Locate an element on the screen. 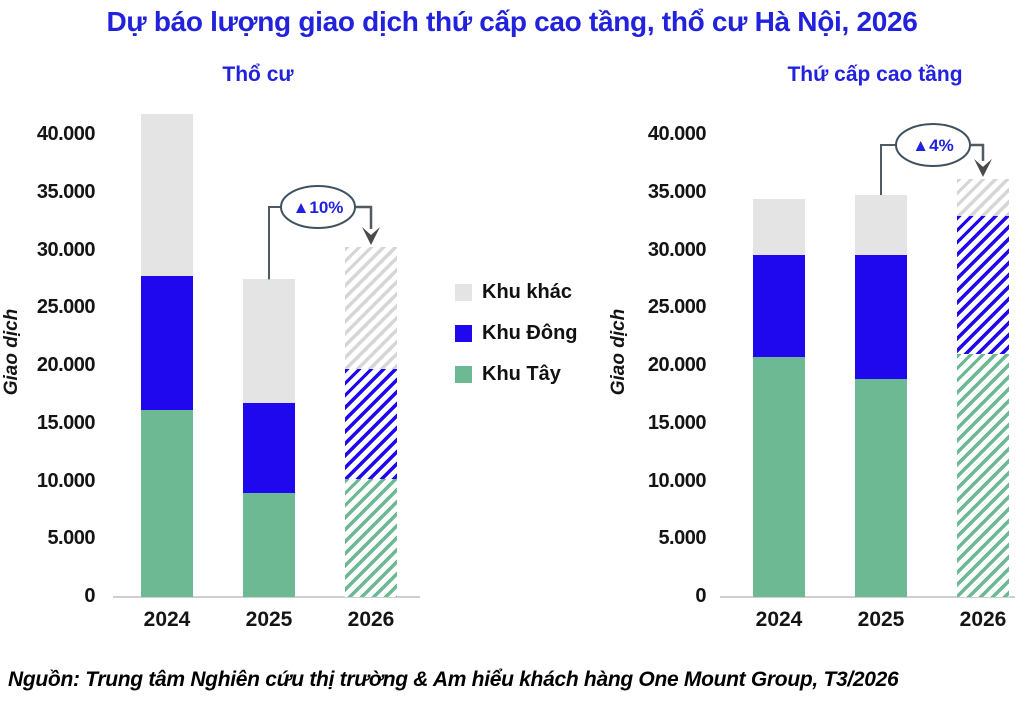 This screenshot has width=1024, height=701. right-chart-title: Thứ cấp cao tầng is located at coordinates (875, 74).